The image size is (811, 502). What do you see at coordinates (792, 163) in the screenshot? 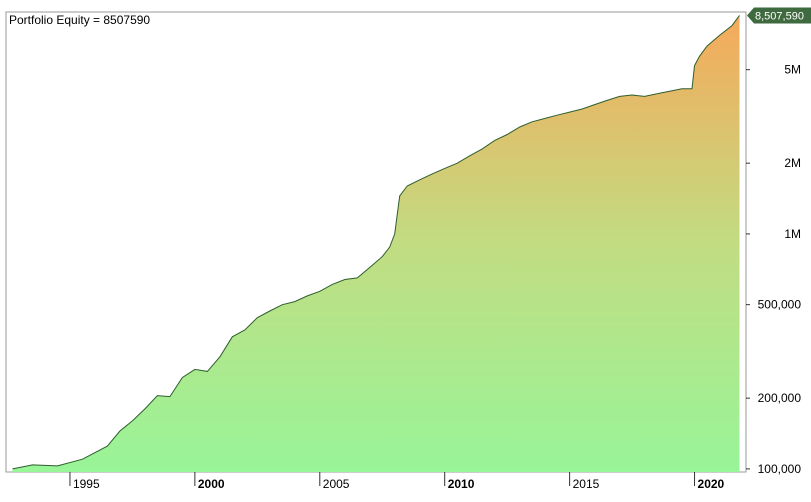
I see `y-tick-label: 2M` at bounding box center [792, 163].